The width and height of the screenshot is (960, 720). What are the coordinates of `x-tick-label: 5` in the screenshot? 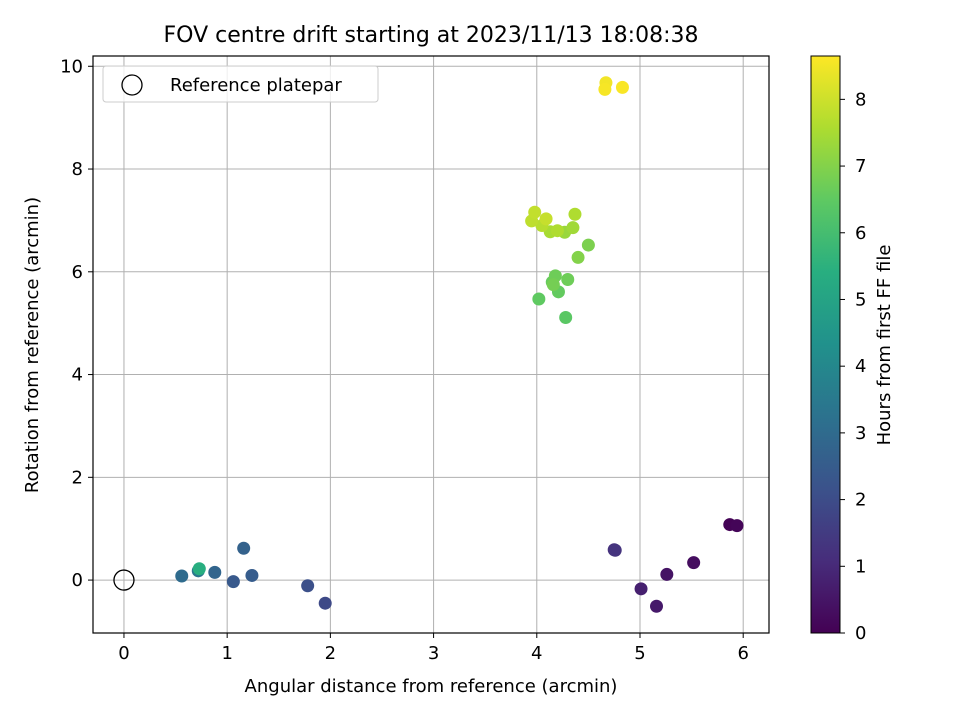 It's located at (639, 653).